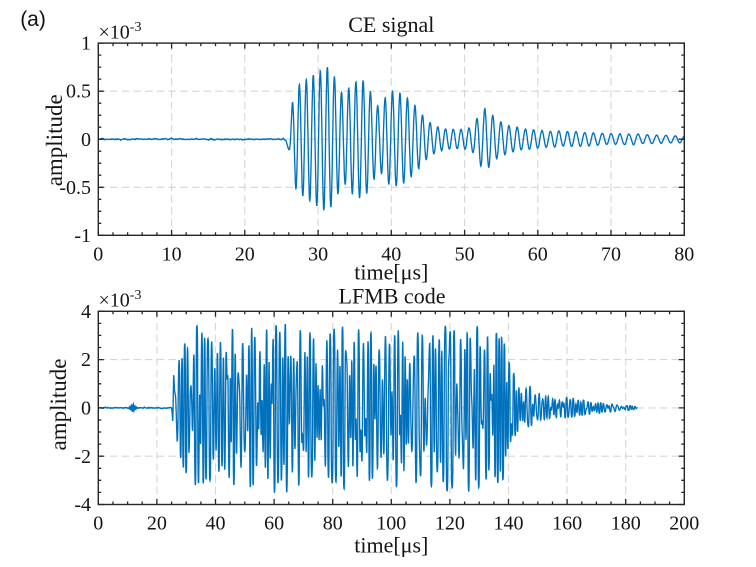 Image resolution: width=756 pixels, height=567 pixels. Describe the element at coordinates (465, 254) in the screenshot. I see `svg-text: 50` at that location.